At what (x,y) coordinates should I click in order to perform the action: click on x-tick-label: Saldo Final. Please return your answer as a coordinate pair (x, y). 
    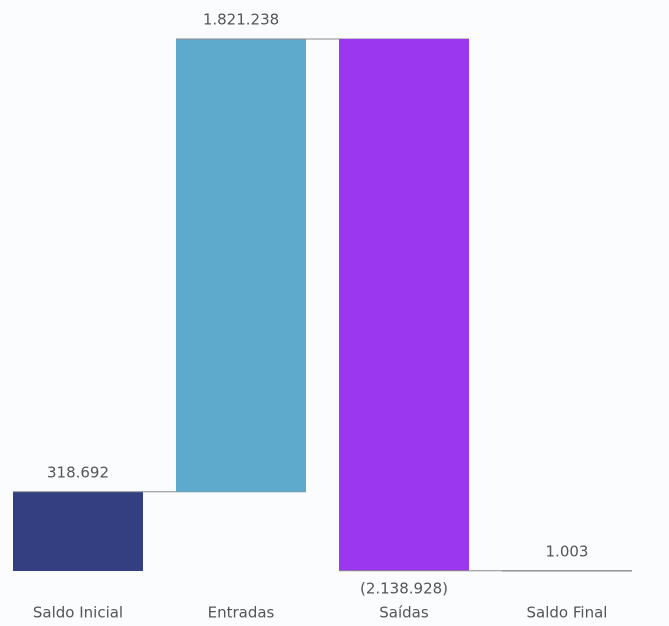
    Looking at the image, I should click on (567, 613).